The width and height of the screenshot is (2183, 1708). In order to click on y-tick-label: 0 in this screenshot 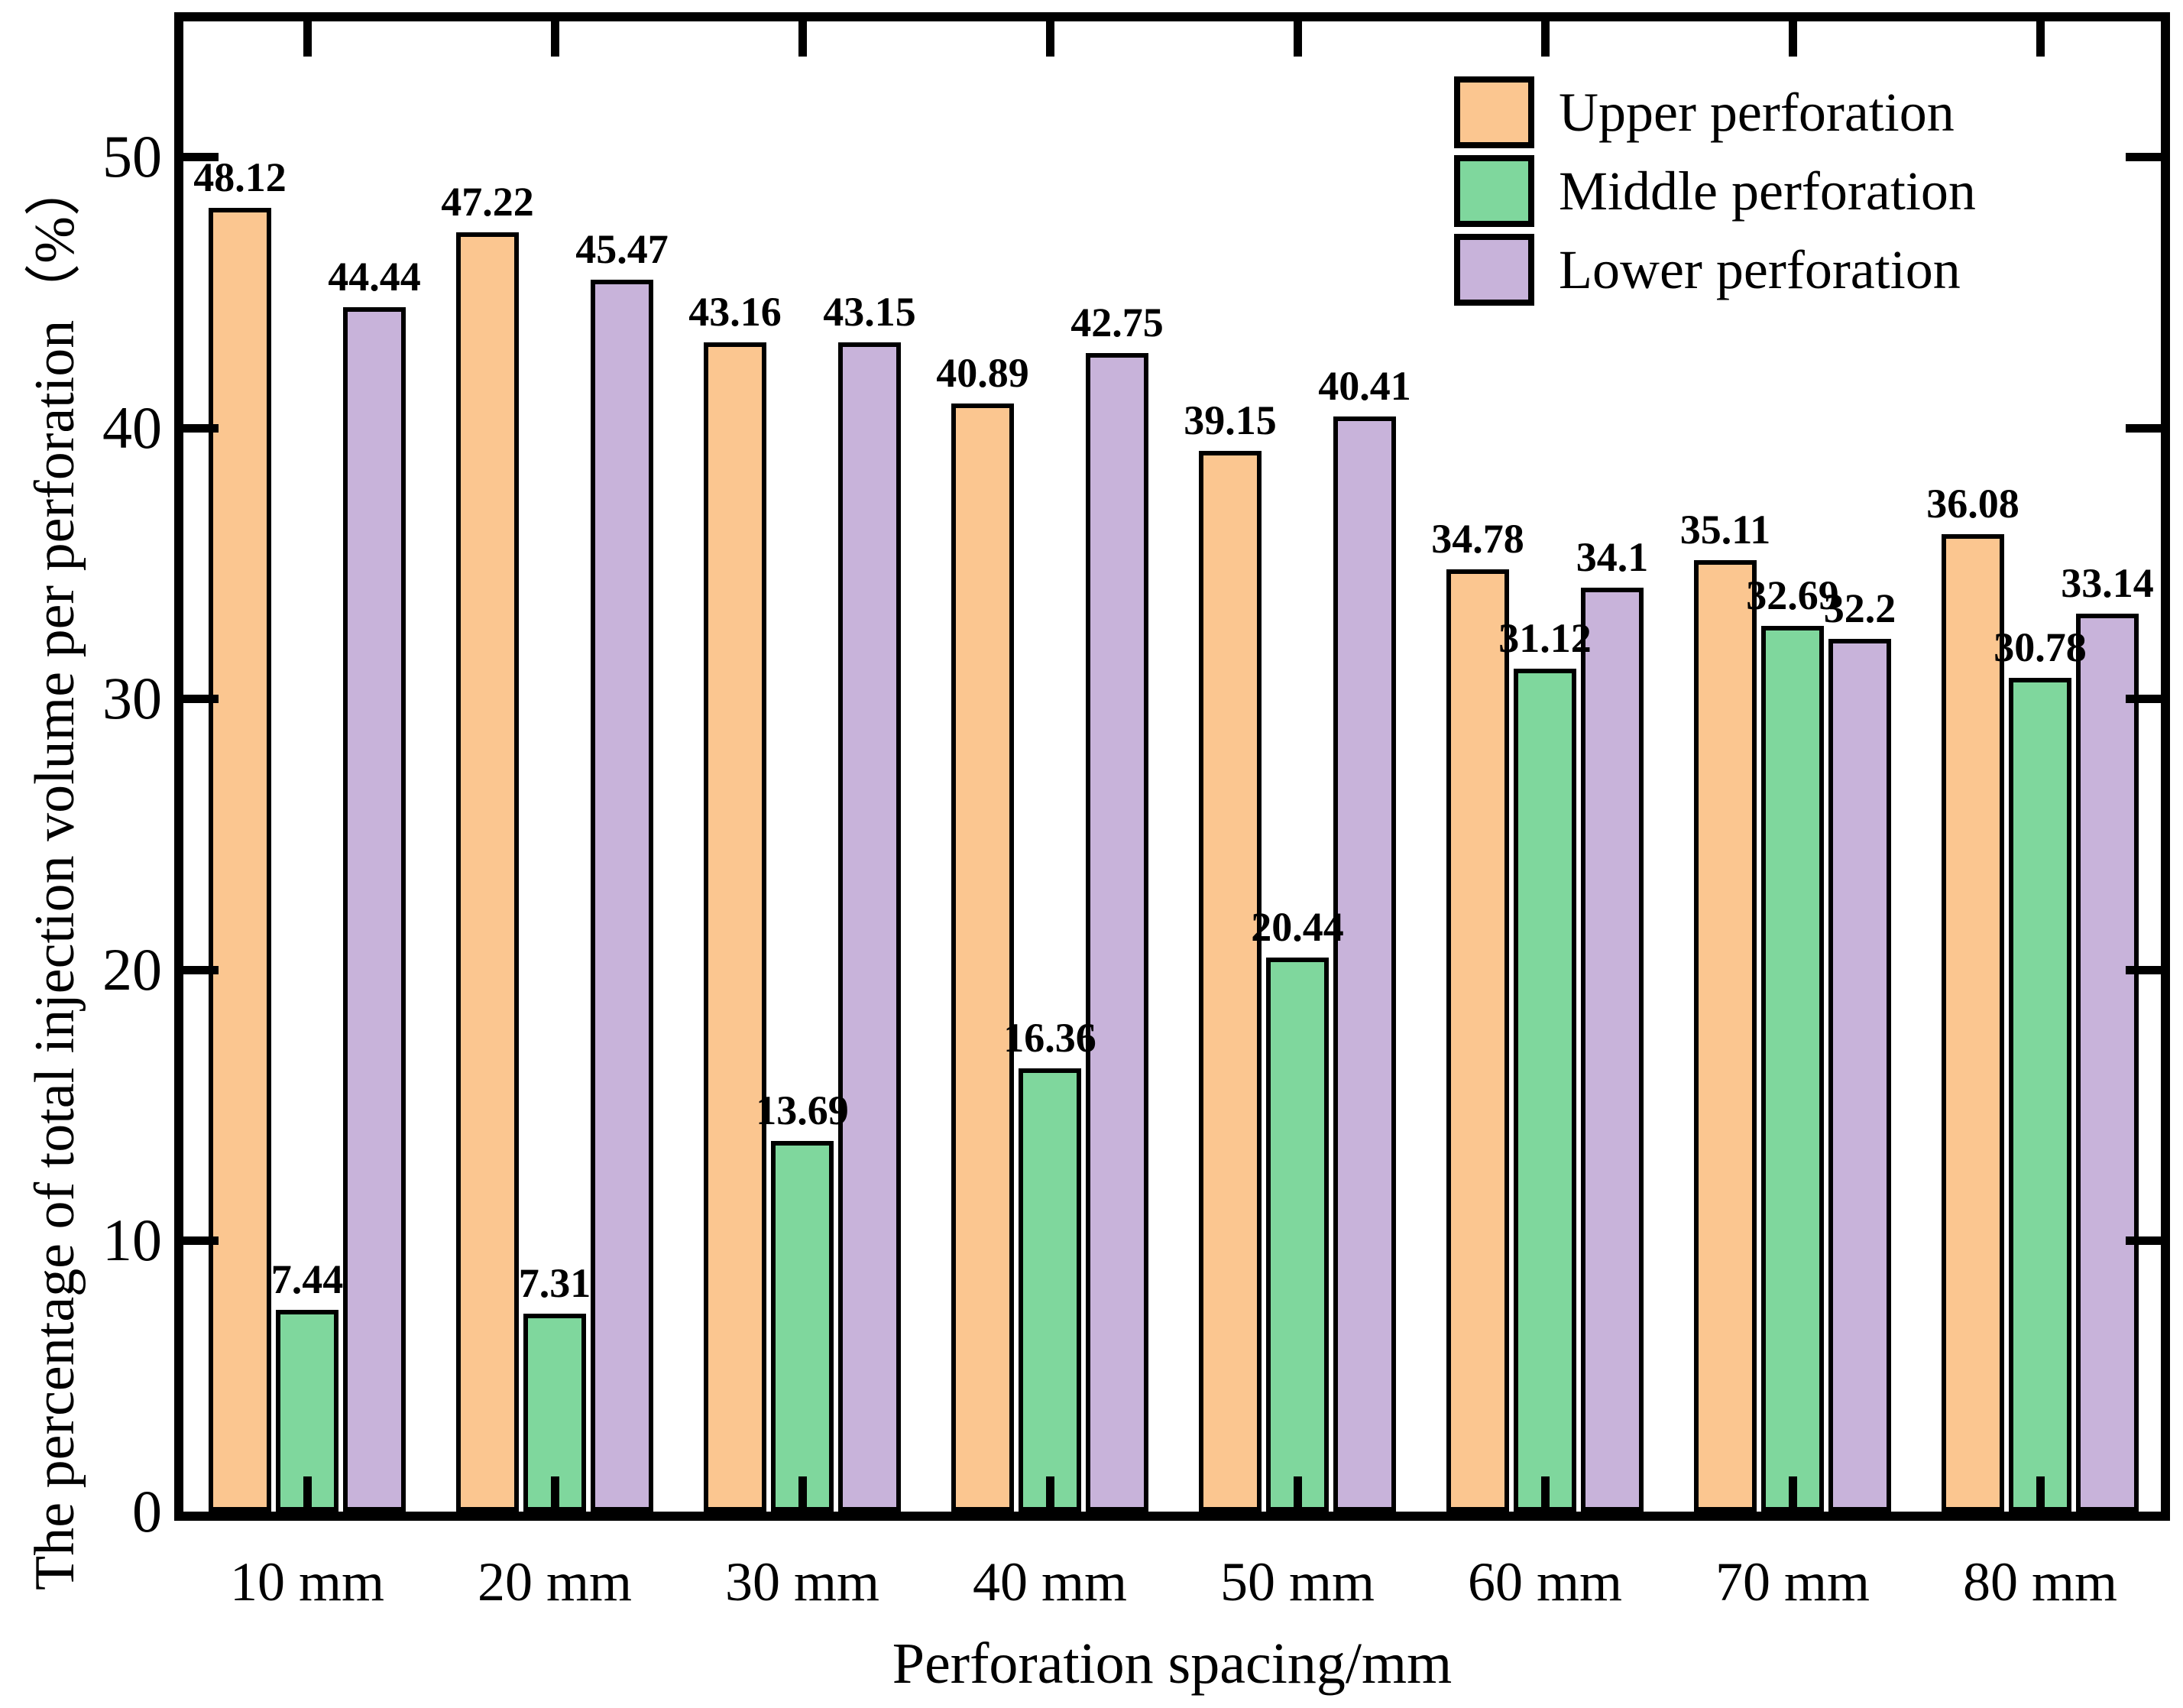, I will do `click(147, 1511)`.